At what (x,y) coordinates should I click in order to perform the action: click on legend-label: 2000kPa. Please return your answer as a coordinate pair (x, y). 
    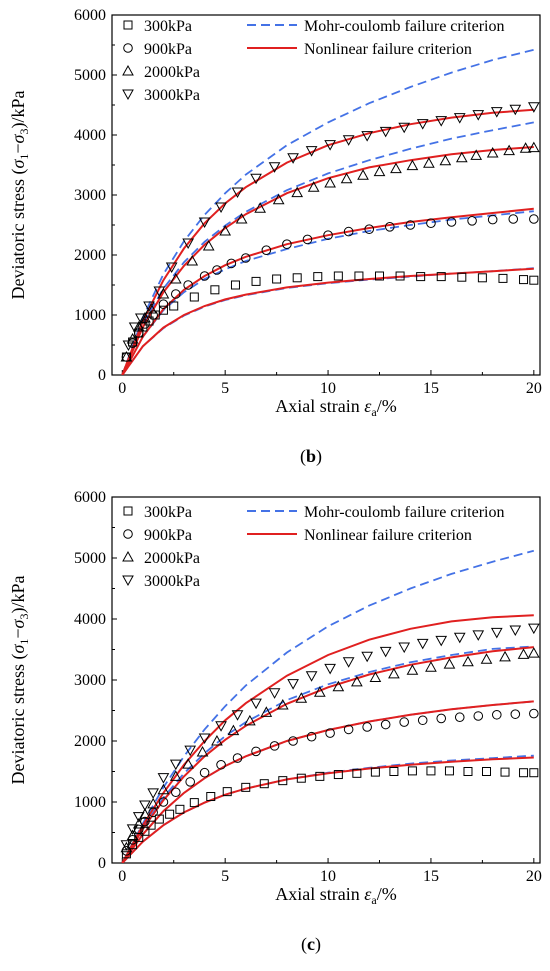
    Looking at the image, I should click on (172, 72).